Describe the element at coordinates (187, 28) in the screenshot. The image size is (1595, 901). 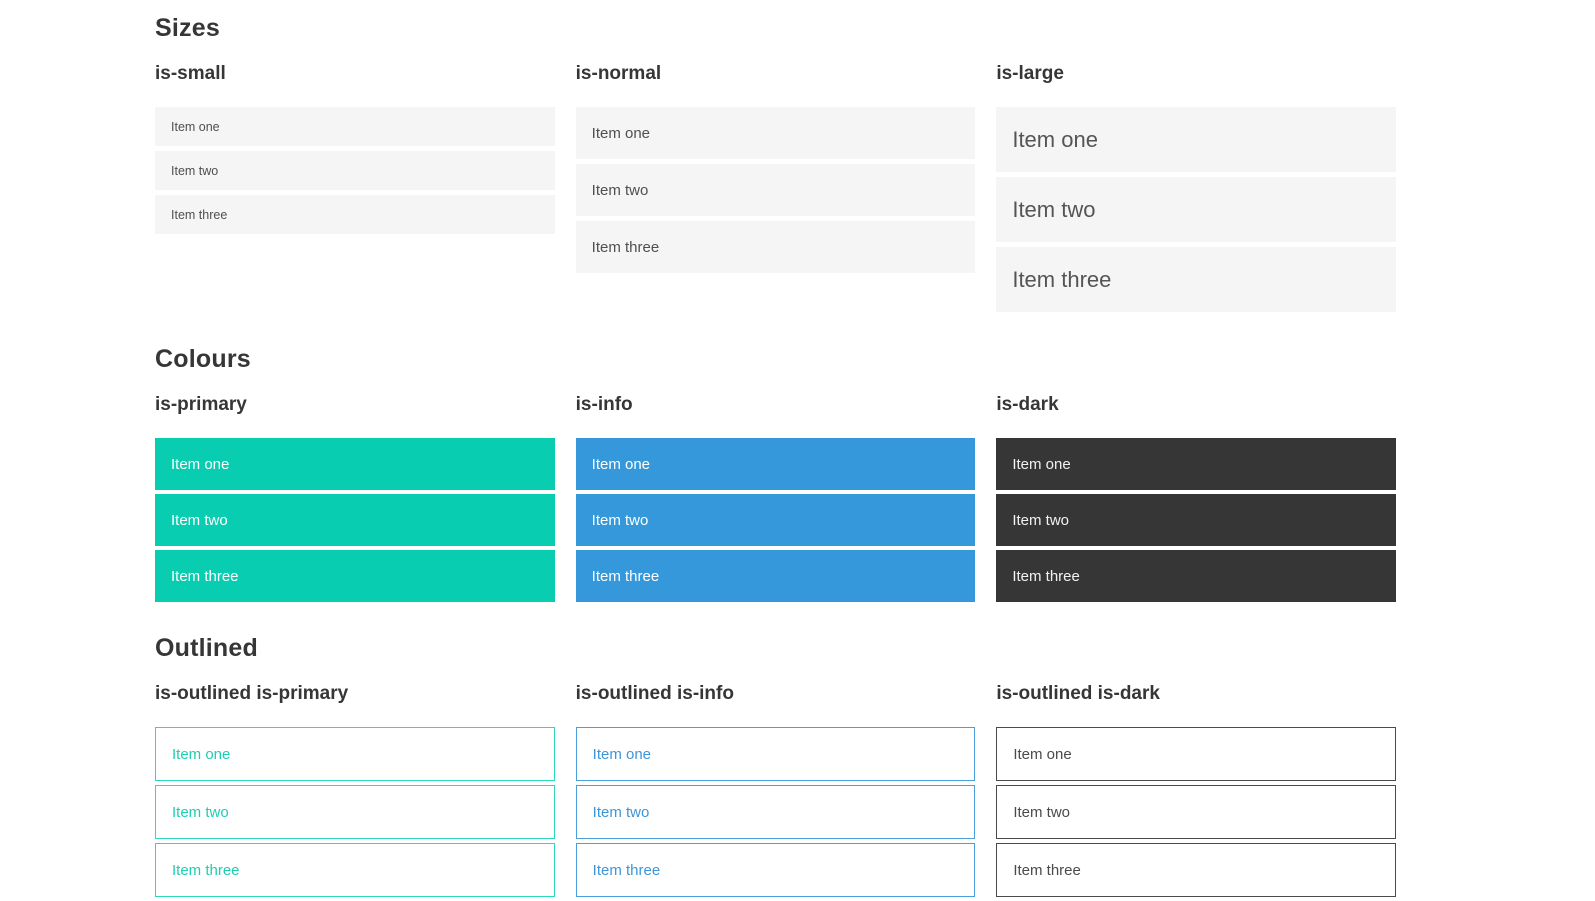
I see `section-title-sizes: Sizes` at that location.